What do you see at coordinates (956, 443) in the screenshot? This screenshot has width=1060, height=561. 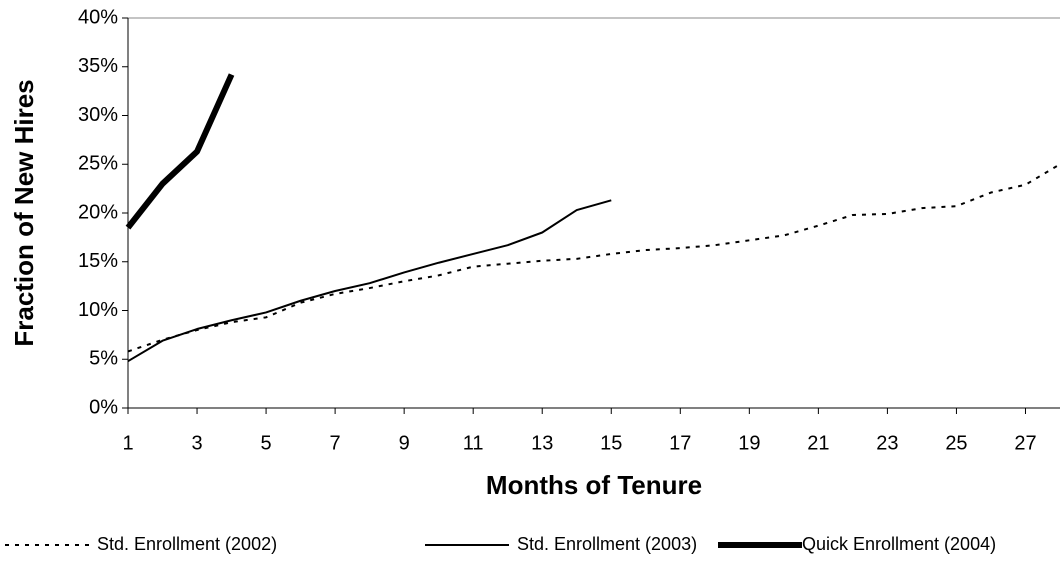 I see `x-tick-label: 25` at bounding box center [956, 443].